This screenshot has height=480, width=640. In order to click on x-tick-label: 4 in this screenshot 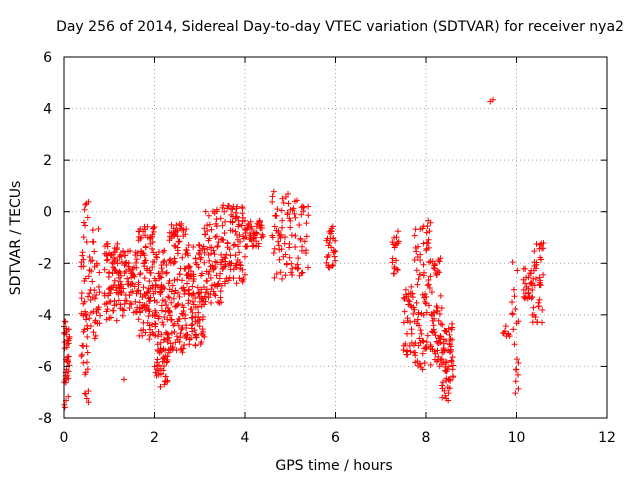, I will do `click(245, 438)`.